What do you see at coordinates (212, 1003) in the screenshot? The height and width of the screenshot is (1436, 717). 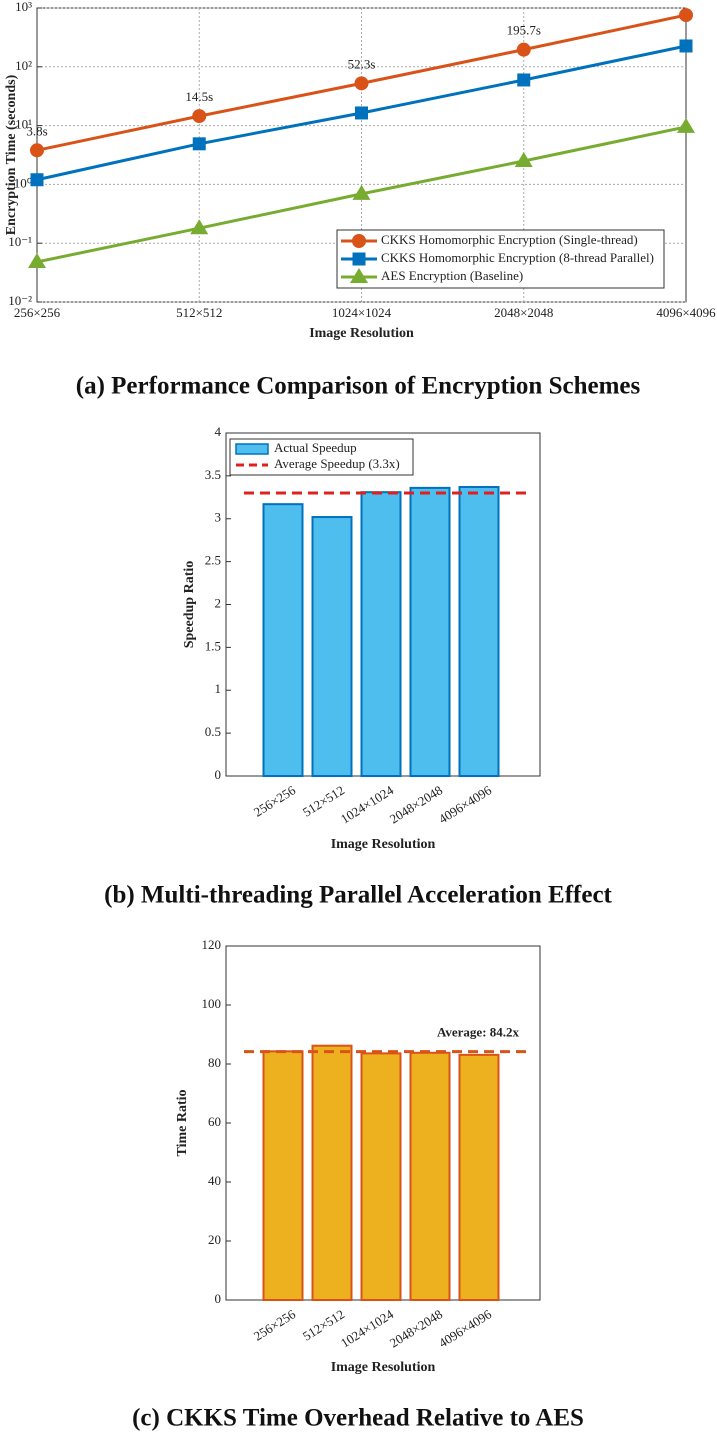 I see `y-tick-label: 100` at bounding box center [212, 1003].